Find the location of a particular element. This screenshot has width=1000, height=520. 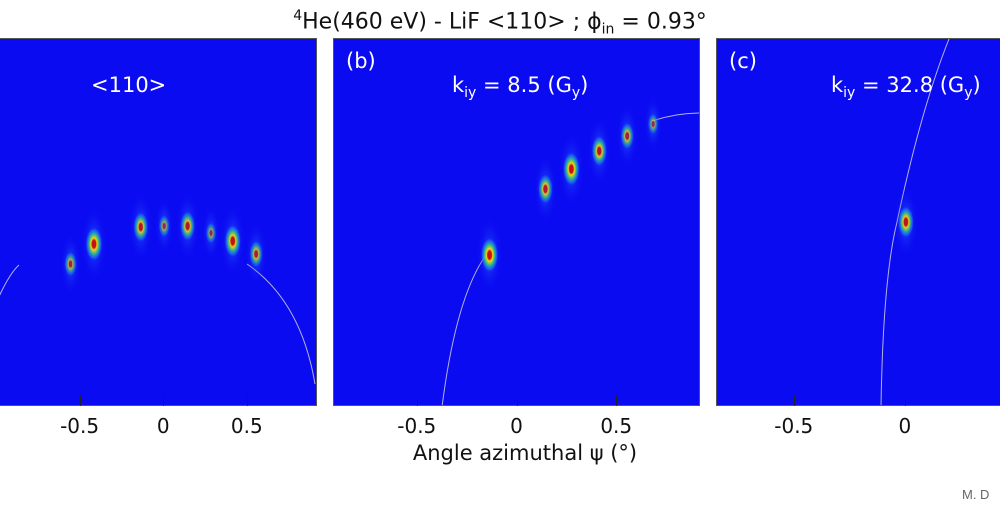

panel-c-k: k is located at coordinates (837, 85).